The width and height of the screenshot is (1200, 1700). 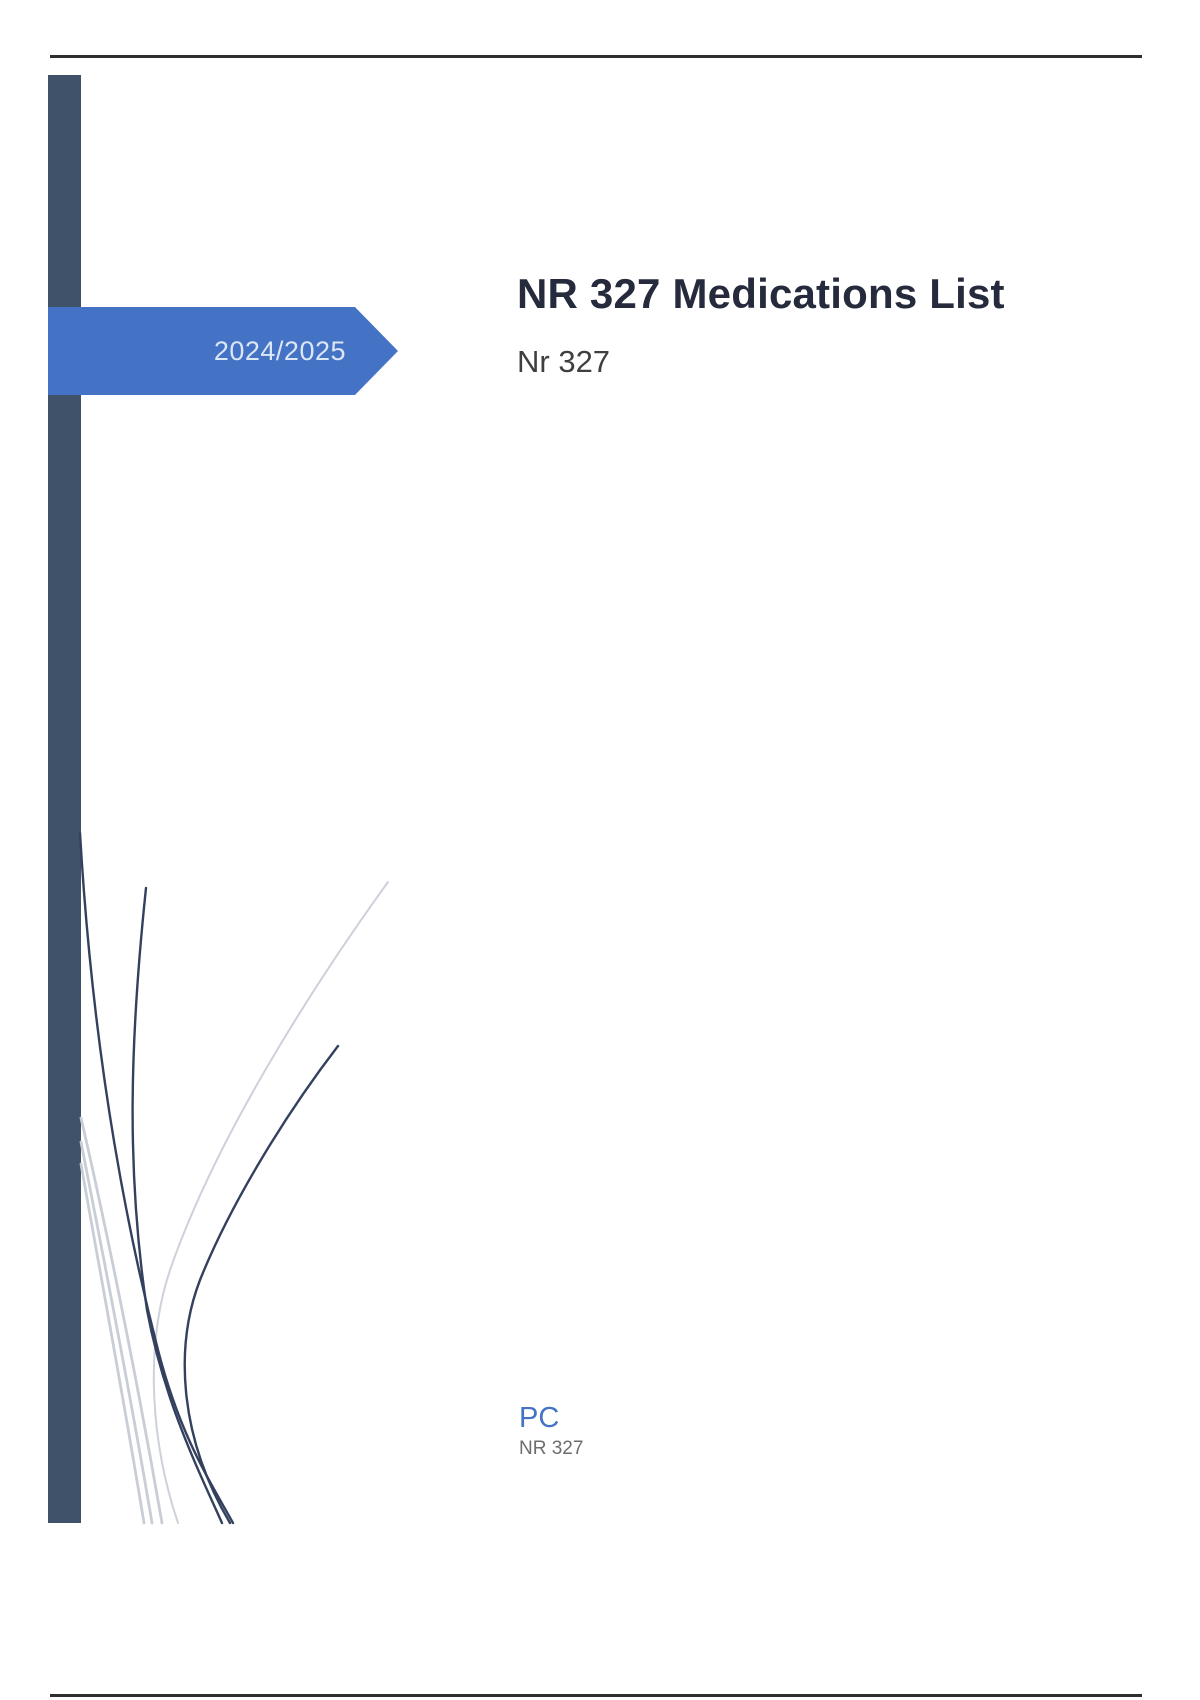 What do you see at coordinates (279, 350) in the screenshot?
I see `year-banner-label: 2024/2025` at bounding box center [279, 350].